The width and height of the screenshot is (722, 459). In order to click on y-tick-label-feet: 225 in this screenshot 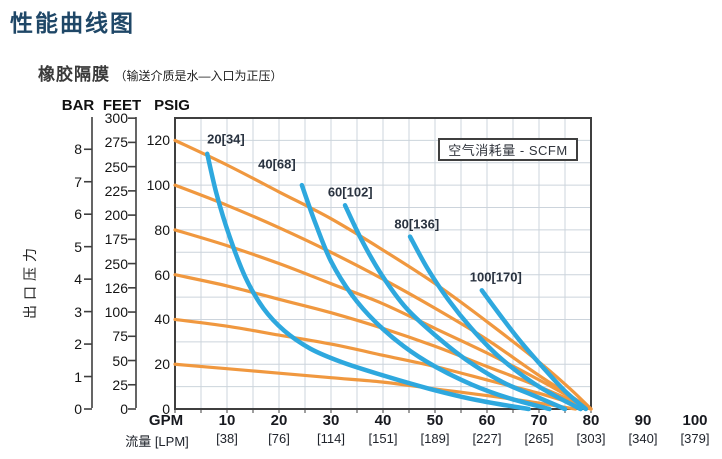, I will do `click(116, 190)`.